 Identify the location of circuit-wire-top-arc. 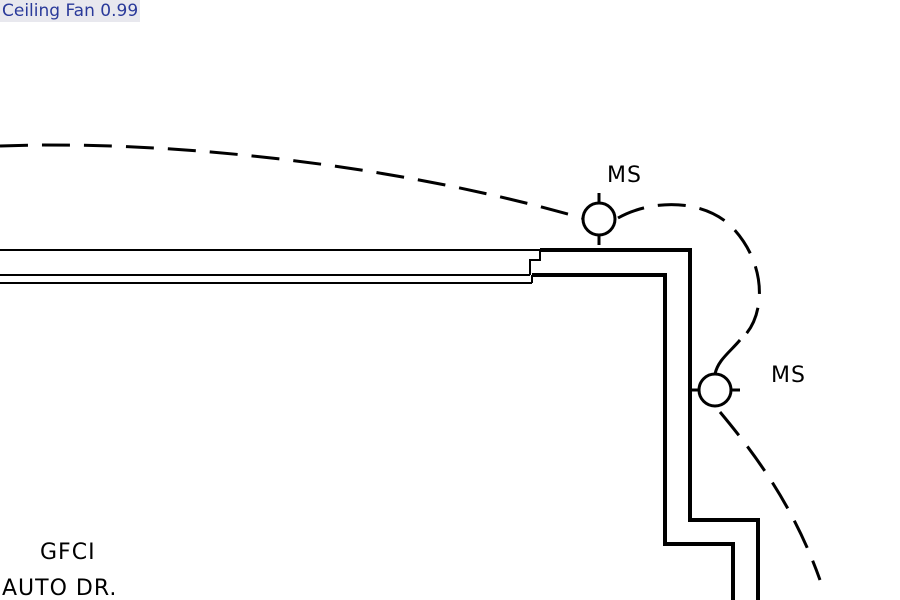
(291, 181).